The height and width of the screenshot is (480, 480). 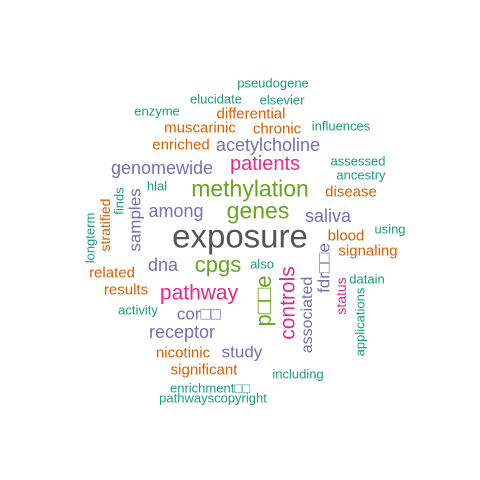 What do you see at coordinates (119, 201) in the screenshot?
I see `word-finds: finds` at bounding box center [119, 201].